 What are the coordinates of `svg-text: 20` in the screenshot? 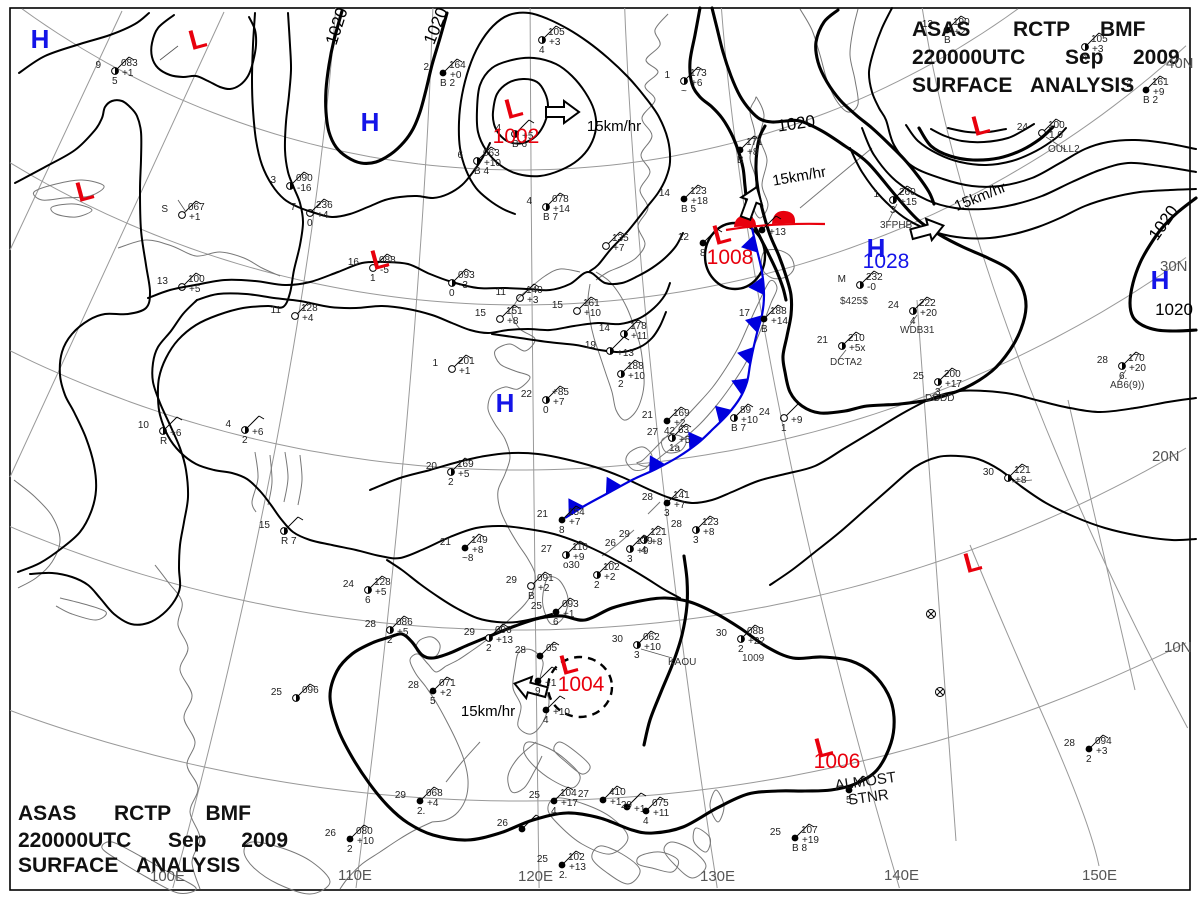 It's located at (432, 466).